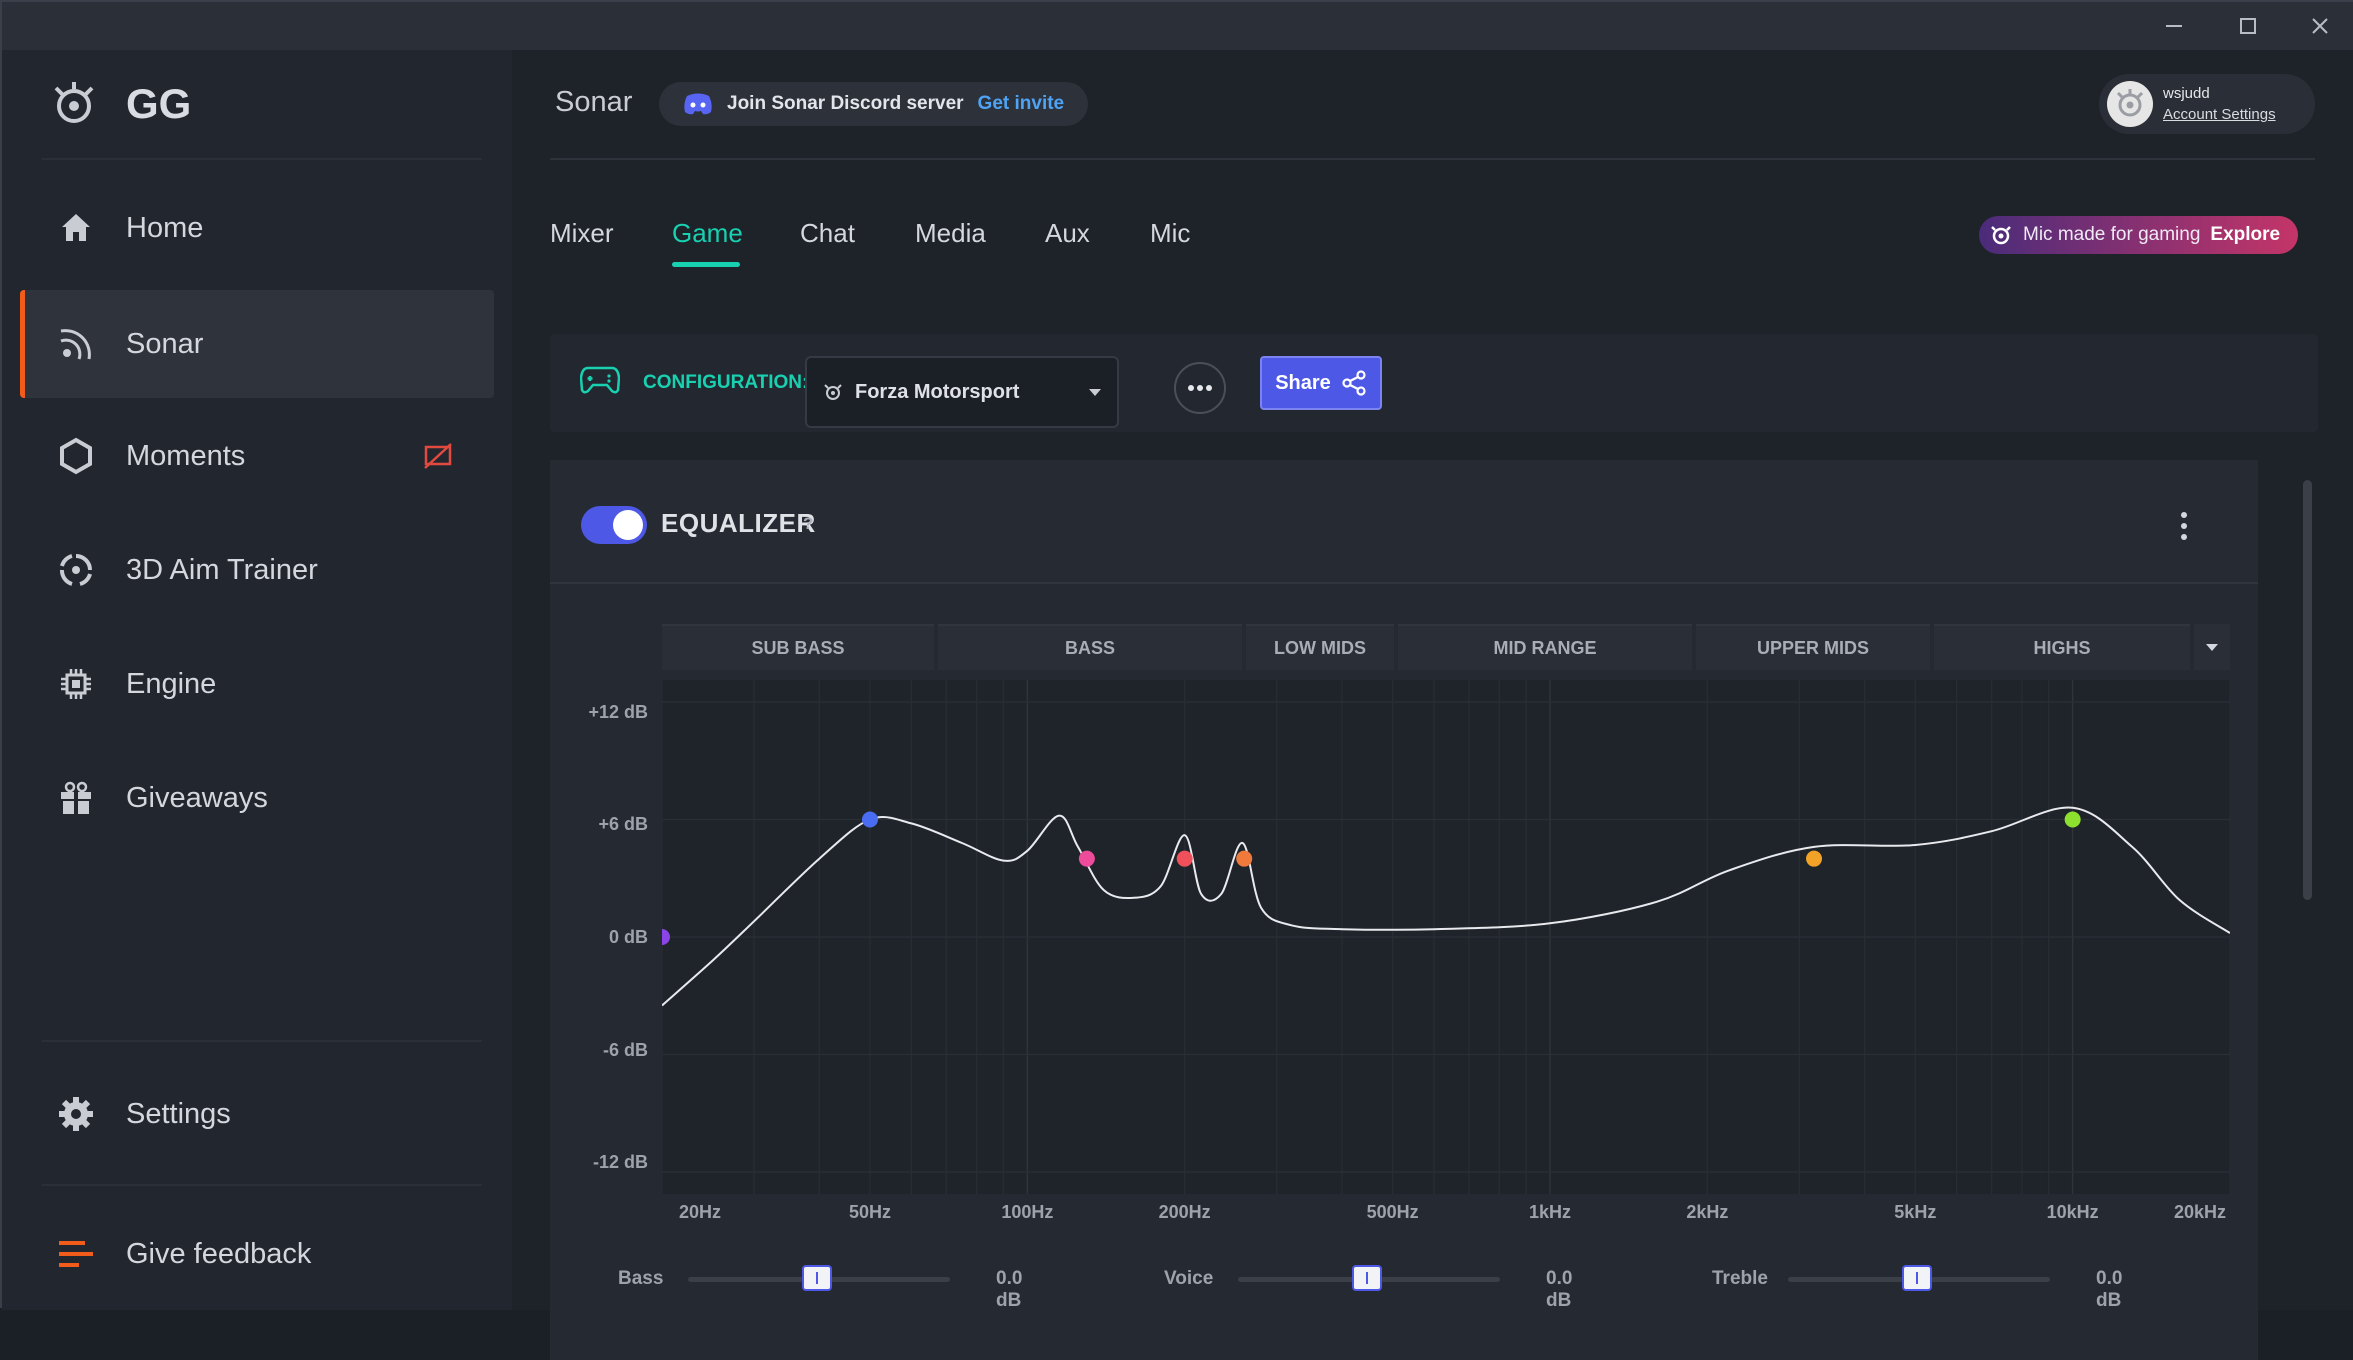  I want to click on avatar, so click(2130, 104).